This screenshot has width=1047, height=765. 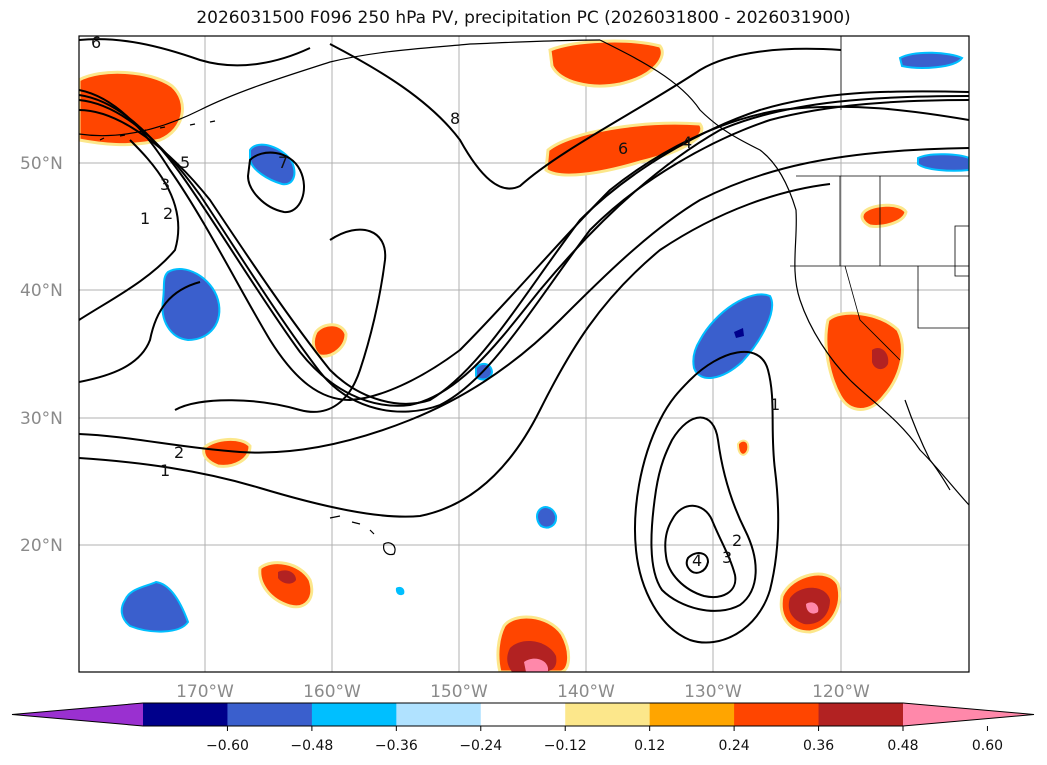 What do you see at coordinates (732, 336) in the screenshot?
I see `blue-blob-east` at bounding box center [732, 336].